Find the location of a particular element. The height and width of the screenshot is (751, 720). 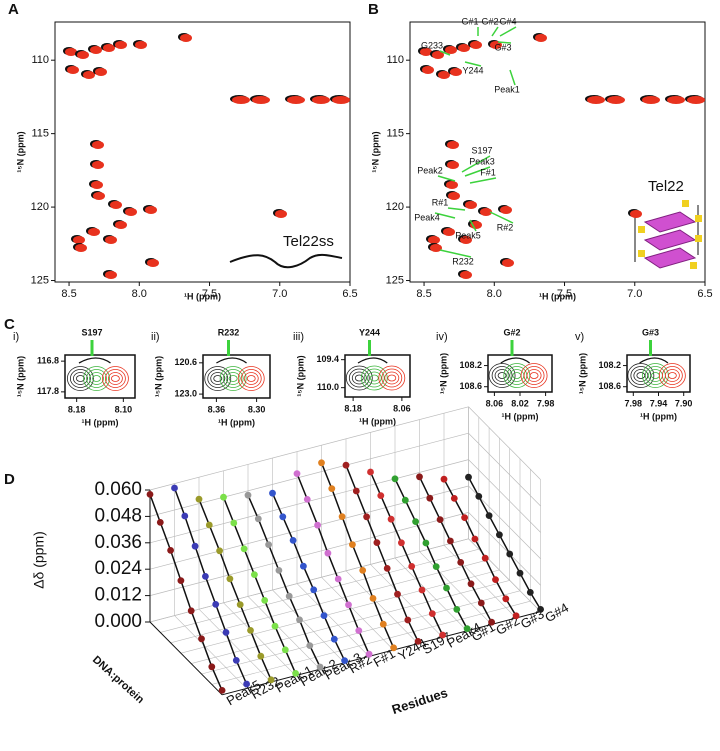

x-tick-label: 8.06 is located at coordinates (495, 403).